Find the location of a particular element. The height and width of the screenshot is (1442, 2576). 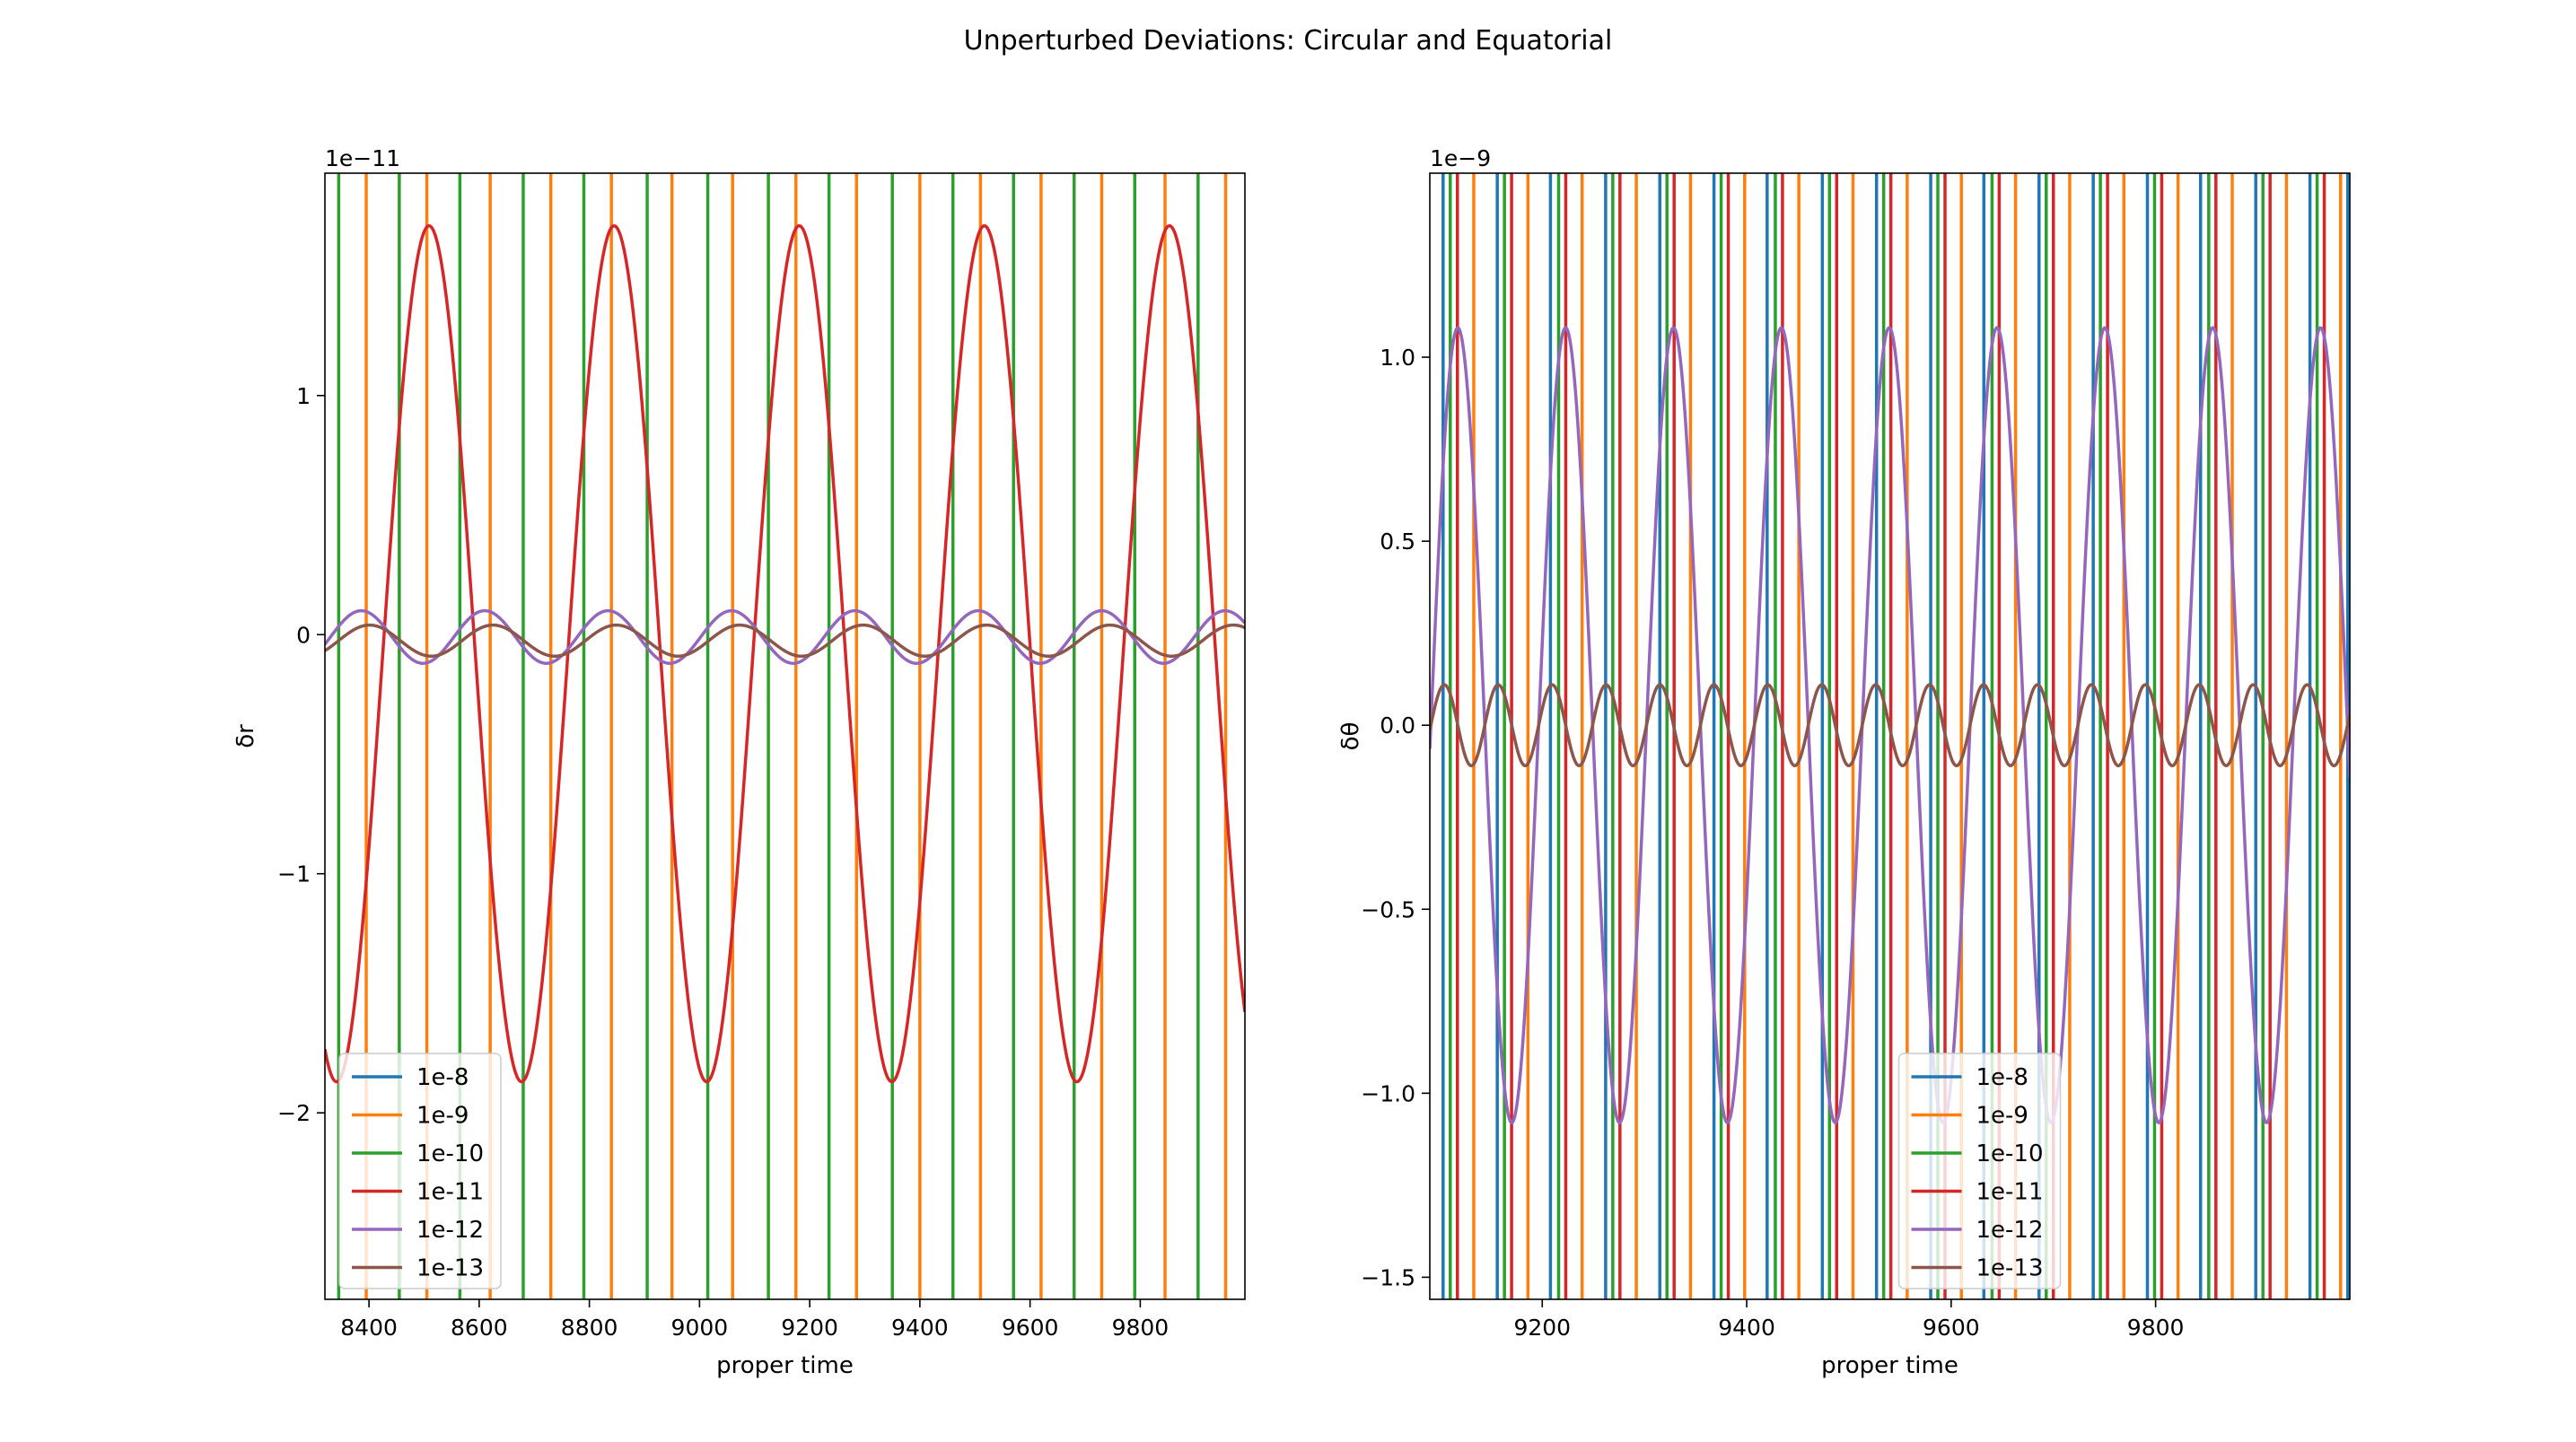

y-axis-label: δr is located at coordinates (245, 736).